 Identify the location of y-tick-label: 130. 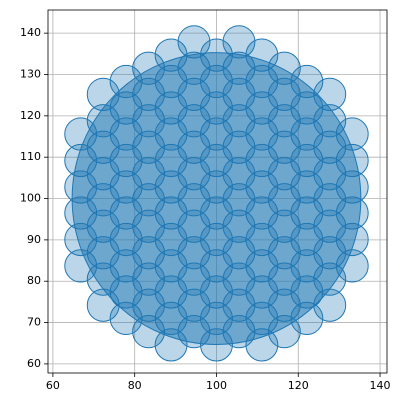
(30, 73).